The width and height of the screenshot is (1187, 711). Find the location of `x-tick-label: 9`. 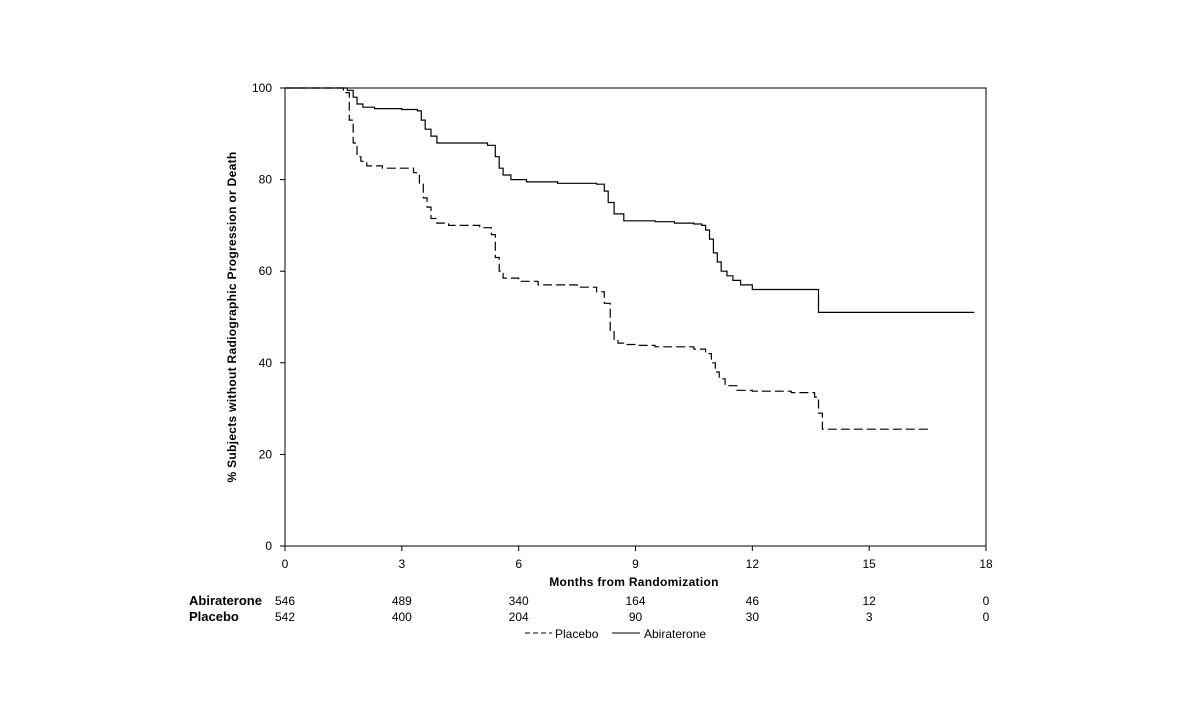

x-tick-label: 9 is located at coordinates (635, 564).